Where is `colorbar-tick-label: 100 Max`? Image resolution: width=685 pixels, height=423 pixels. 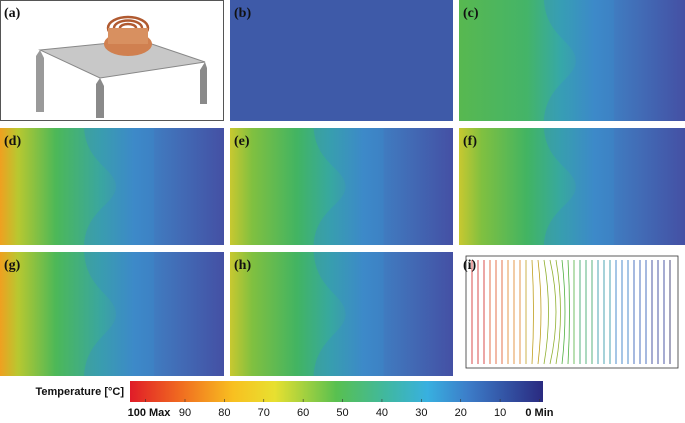 colorbar-tick-label: 100 Max is located at coordinates (150, 413).